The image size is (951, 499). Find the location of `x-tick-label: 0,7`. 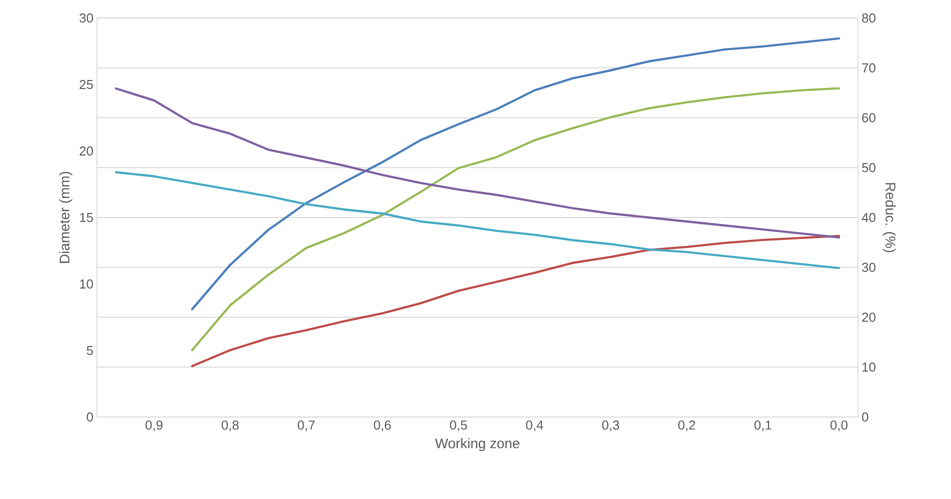

x-tick-label: 0,7 is located at coordinates (306, 426).